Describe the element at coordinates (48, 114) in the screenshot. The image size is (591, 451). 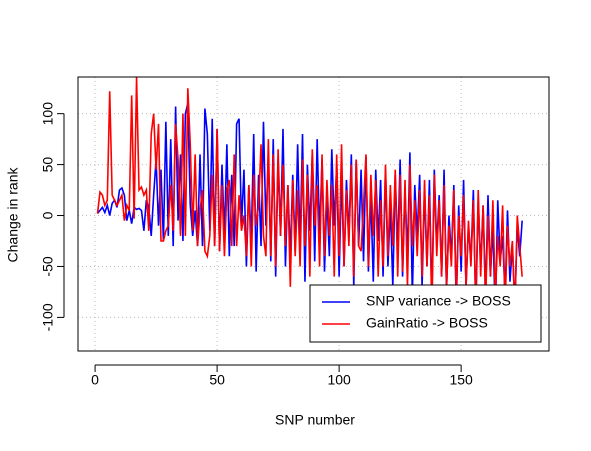
I see `y-tick-label: 100` at that location.